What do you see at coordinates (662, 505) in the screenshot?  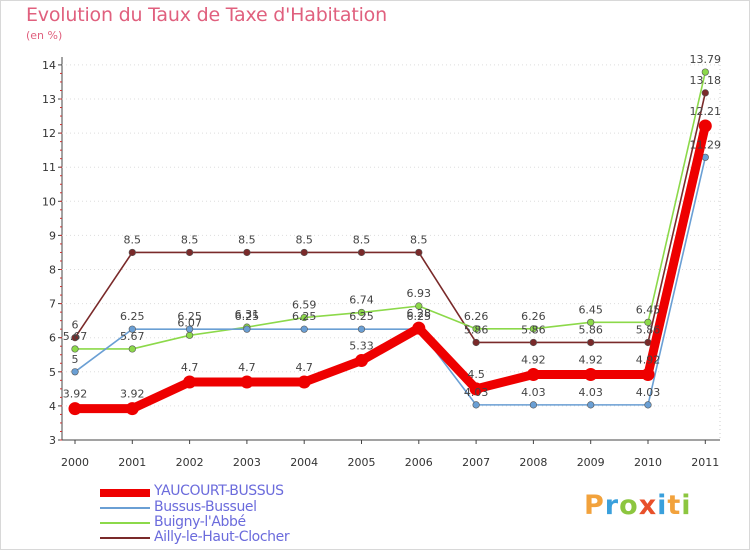 I see `logo-letter: i` at bounding box center [662, 505].